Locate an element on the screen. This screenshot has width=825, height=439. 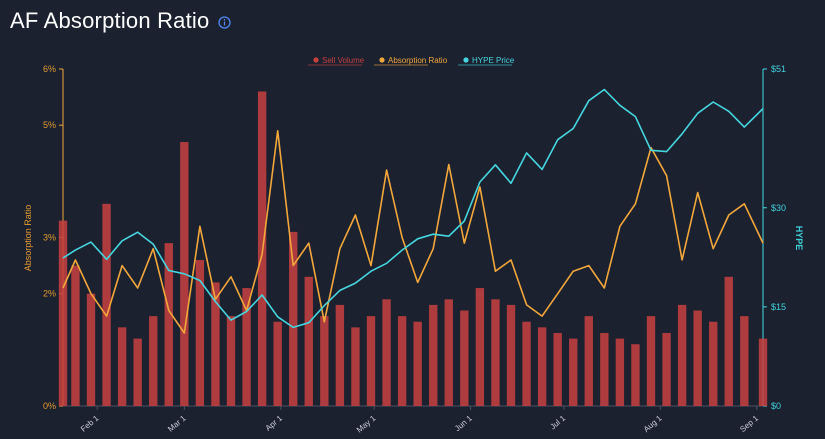
x-tick-label: Aug 1 is located at coordinates (653, 423).